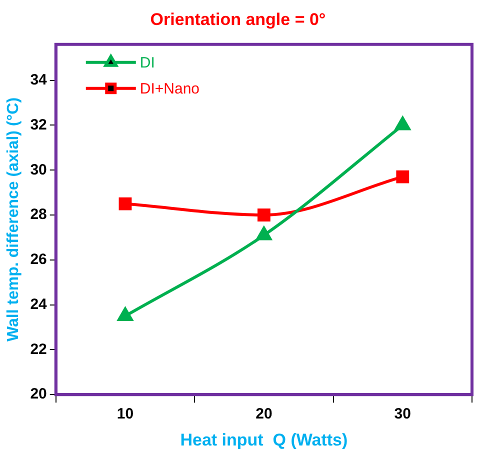  What do you see at coordinates (13, 219) in the screenshot?
I see `y-axis-title: Wall temp. difference (axial) (°C)` at bounding box center [13, 219].